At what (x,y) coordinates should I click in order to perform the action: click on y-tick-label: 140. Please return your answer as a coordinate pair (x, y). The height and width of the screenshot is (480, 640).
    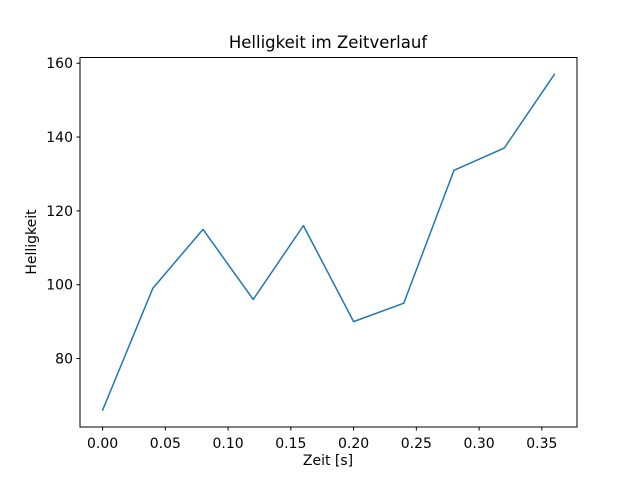
    Looking at the image, I should click on (59, 138).